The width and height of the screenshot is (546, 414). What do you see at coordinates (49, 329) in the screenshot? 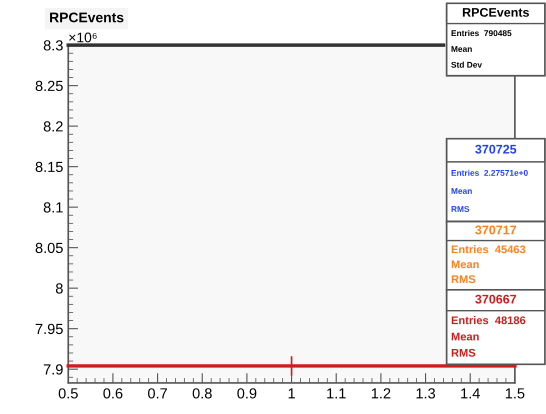
I see `y-tick-label: 7.95` at bounding box center [49, 329].